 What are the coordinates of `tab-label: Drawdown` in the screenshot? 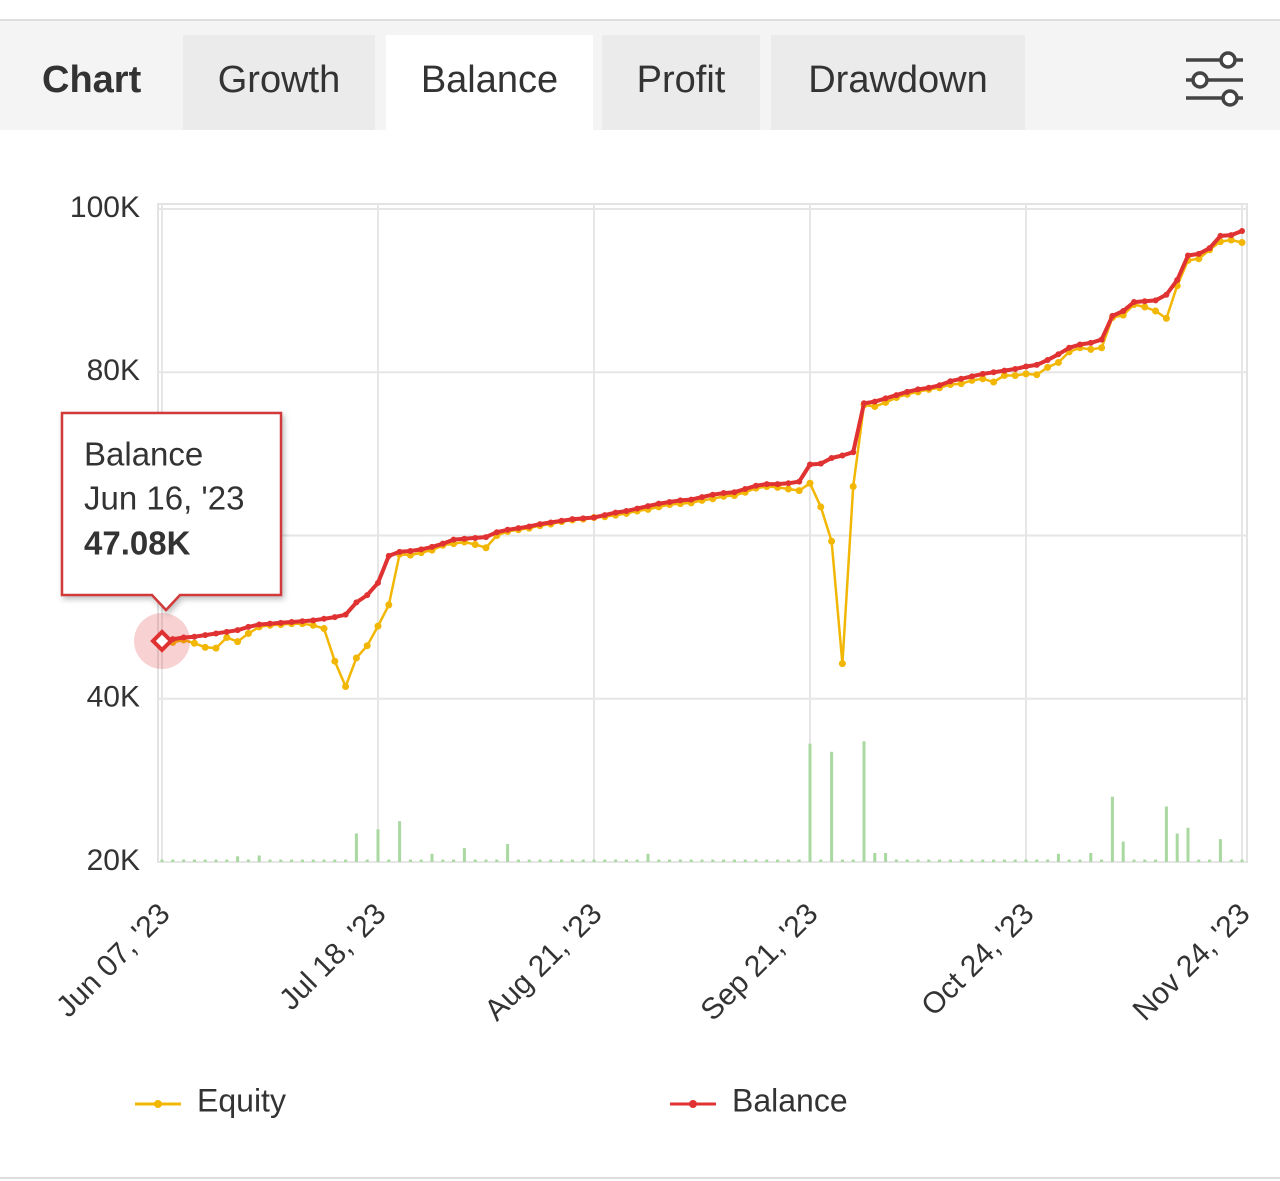 It's located at (898, 80).